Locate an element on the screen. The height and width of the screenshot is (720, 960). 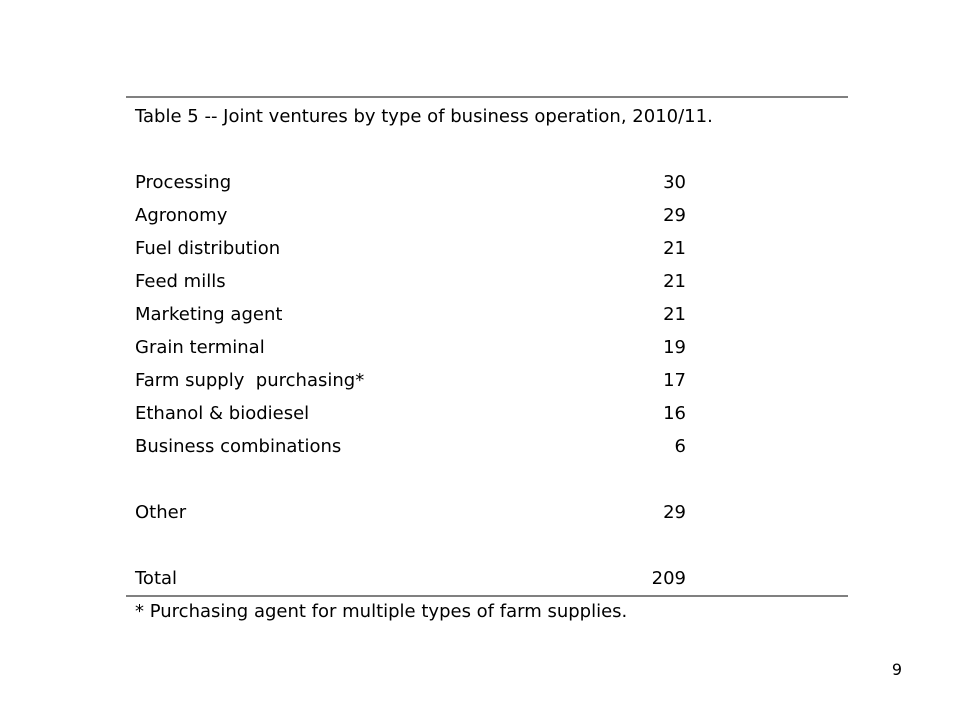
table-top-rule is located at coordinates (487, 97).